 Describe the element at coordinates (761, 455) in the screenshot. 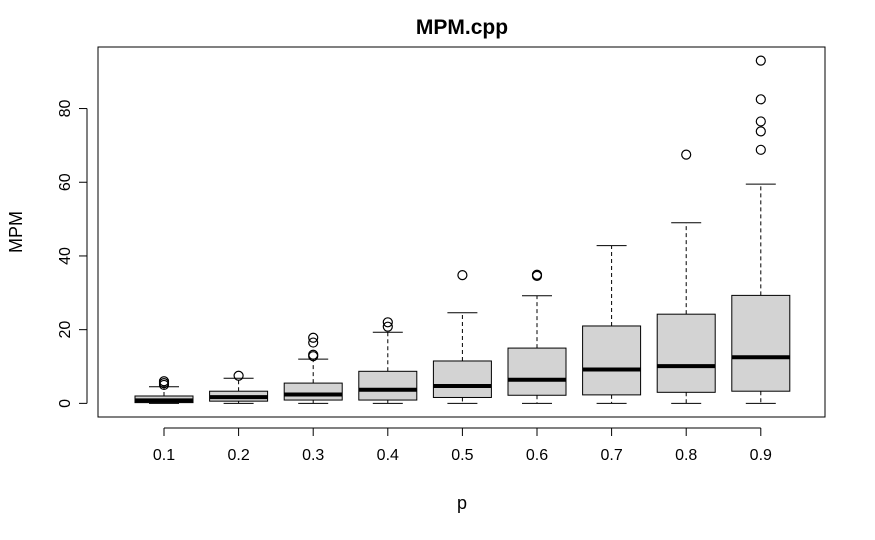

I see `x-tick-label: 0.9` at that location.